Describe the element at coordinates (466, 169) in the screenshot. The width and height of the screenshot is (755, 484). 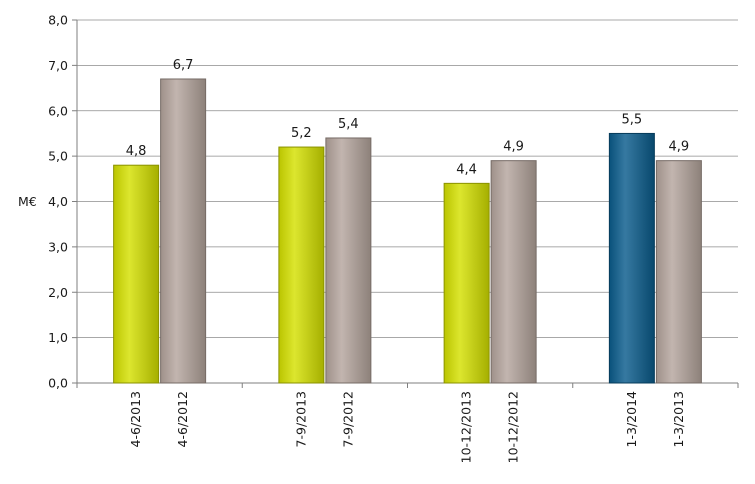
I see `data-label: 4,4` at that location.